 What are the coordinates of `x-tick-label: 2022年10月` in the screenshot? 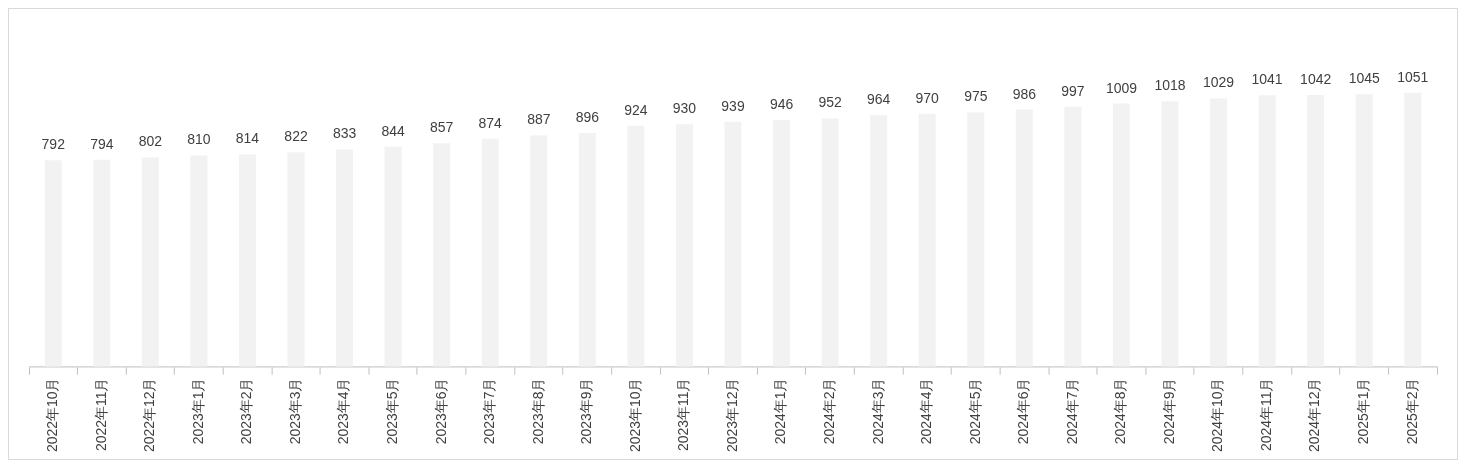 It's located at (52, 415).